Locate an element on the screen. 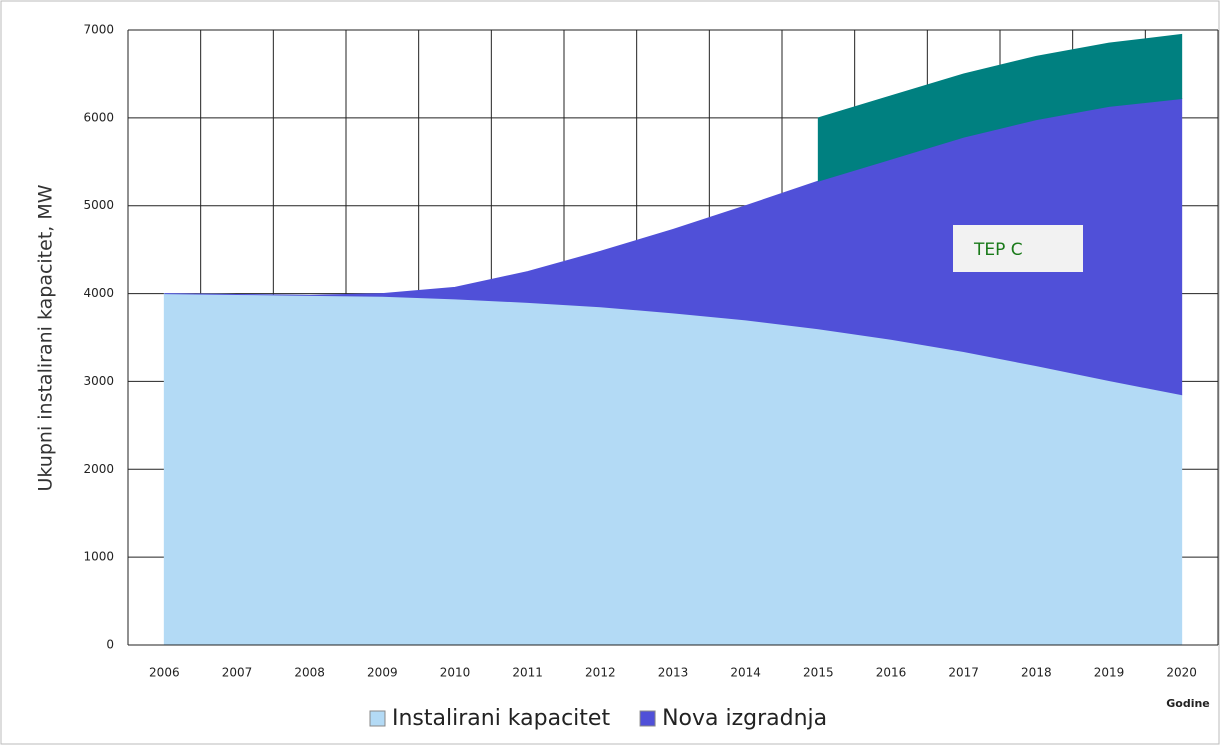 The image size is (1221, 746). x-tick-label: 2016 is located at coordinates (891, 673).